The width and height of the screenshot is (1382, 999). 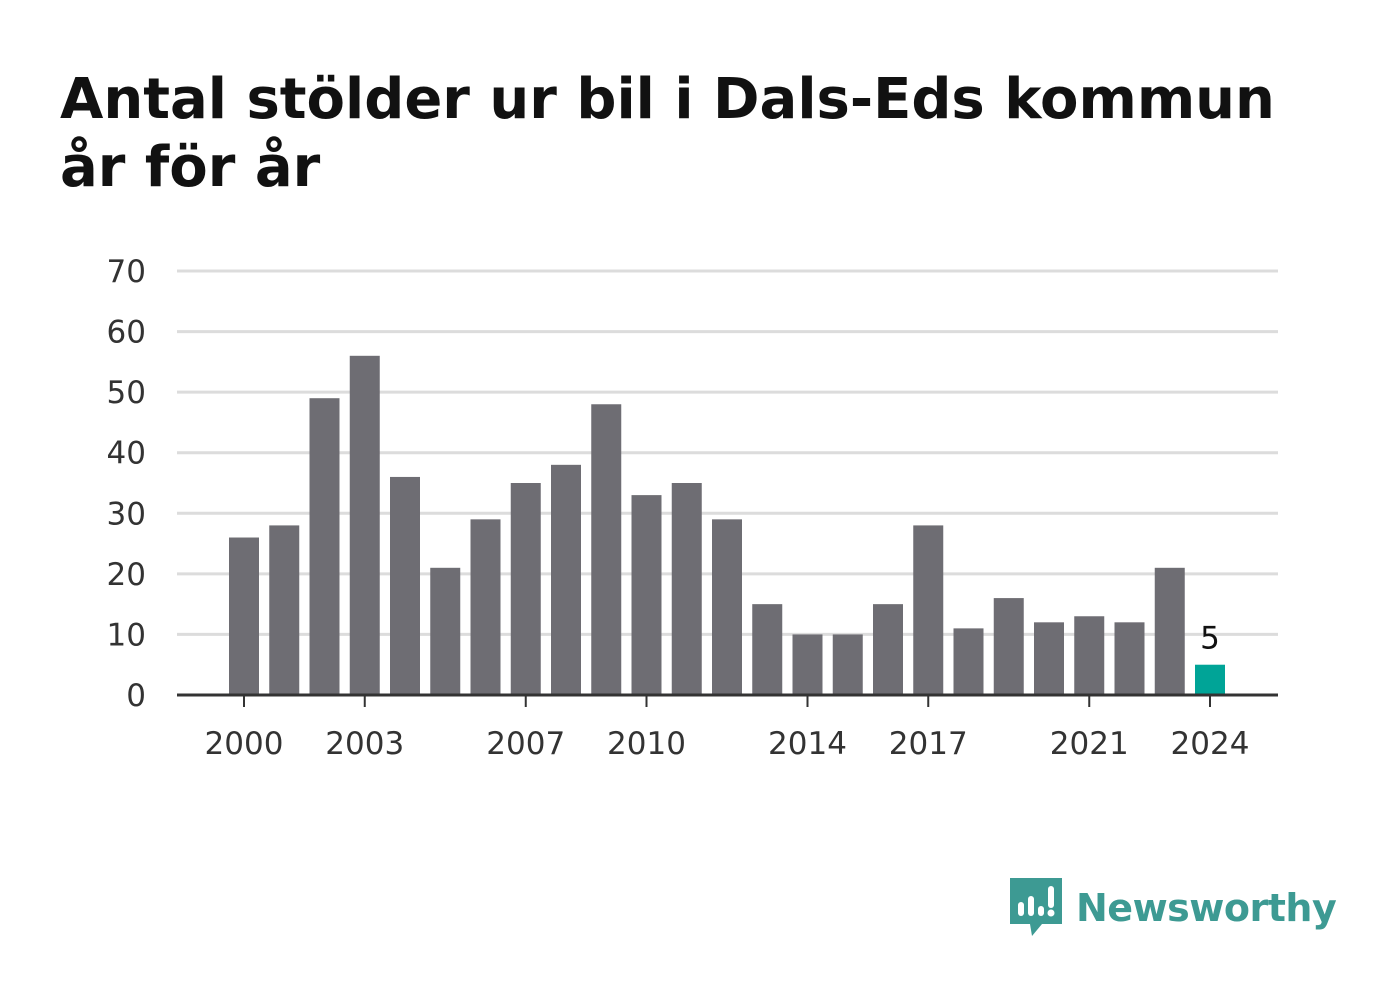 I want to click on x-tick-label: 2007, so click(x=525, y=744).